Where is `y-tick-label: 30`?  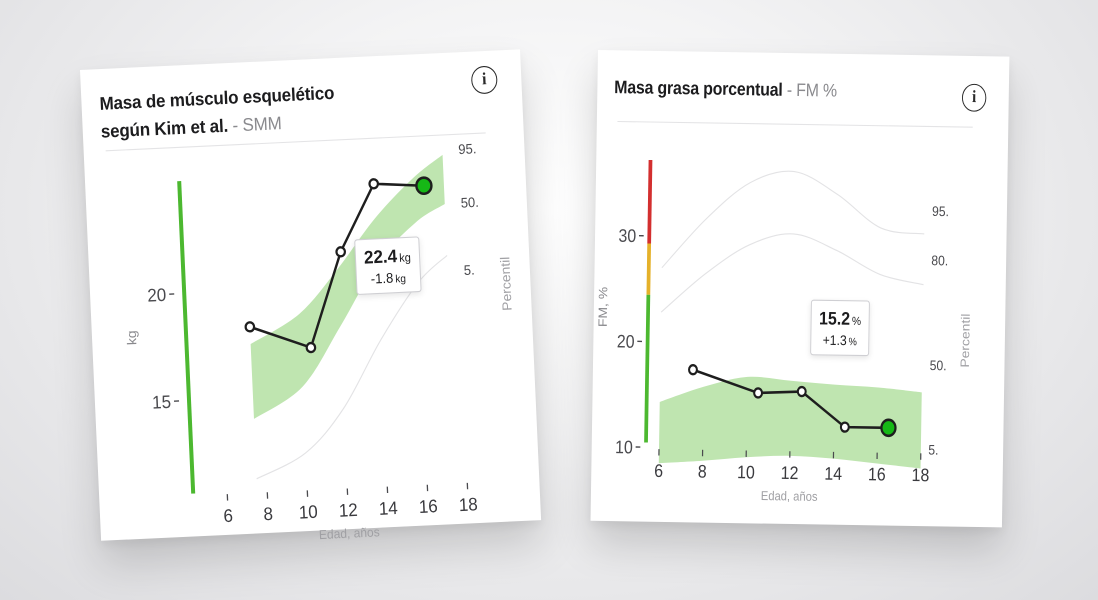
y-tick-label: 30 is located at coordinates (627, 236).